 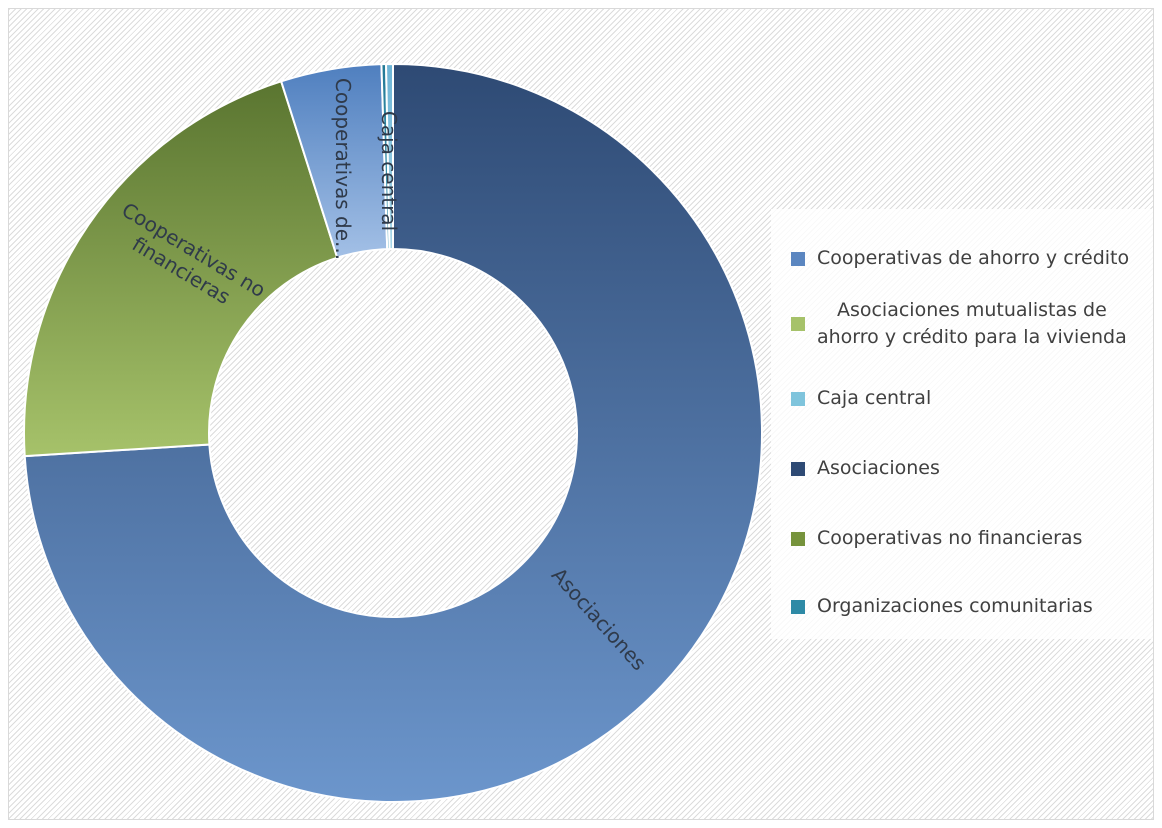 What do you see at coordinates (972, 337) in the screenshot?
I see `legend-label-line: ahorro y crédito para la vivienda` at bounding box center [972, 337].